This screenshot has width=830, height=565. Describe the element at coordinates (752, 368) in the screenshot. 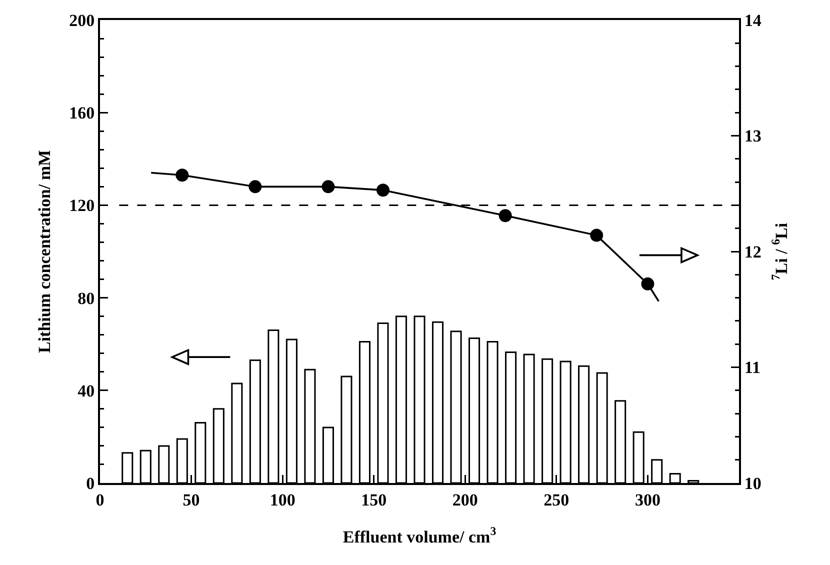

I see `y2-tick-label: 11` at that location.